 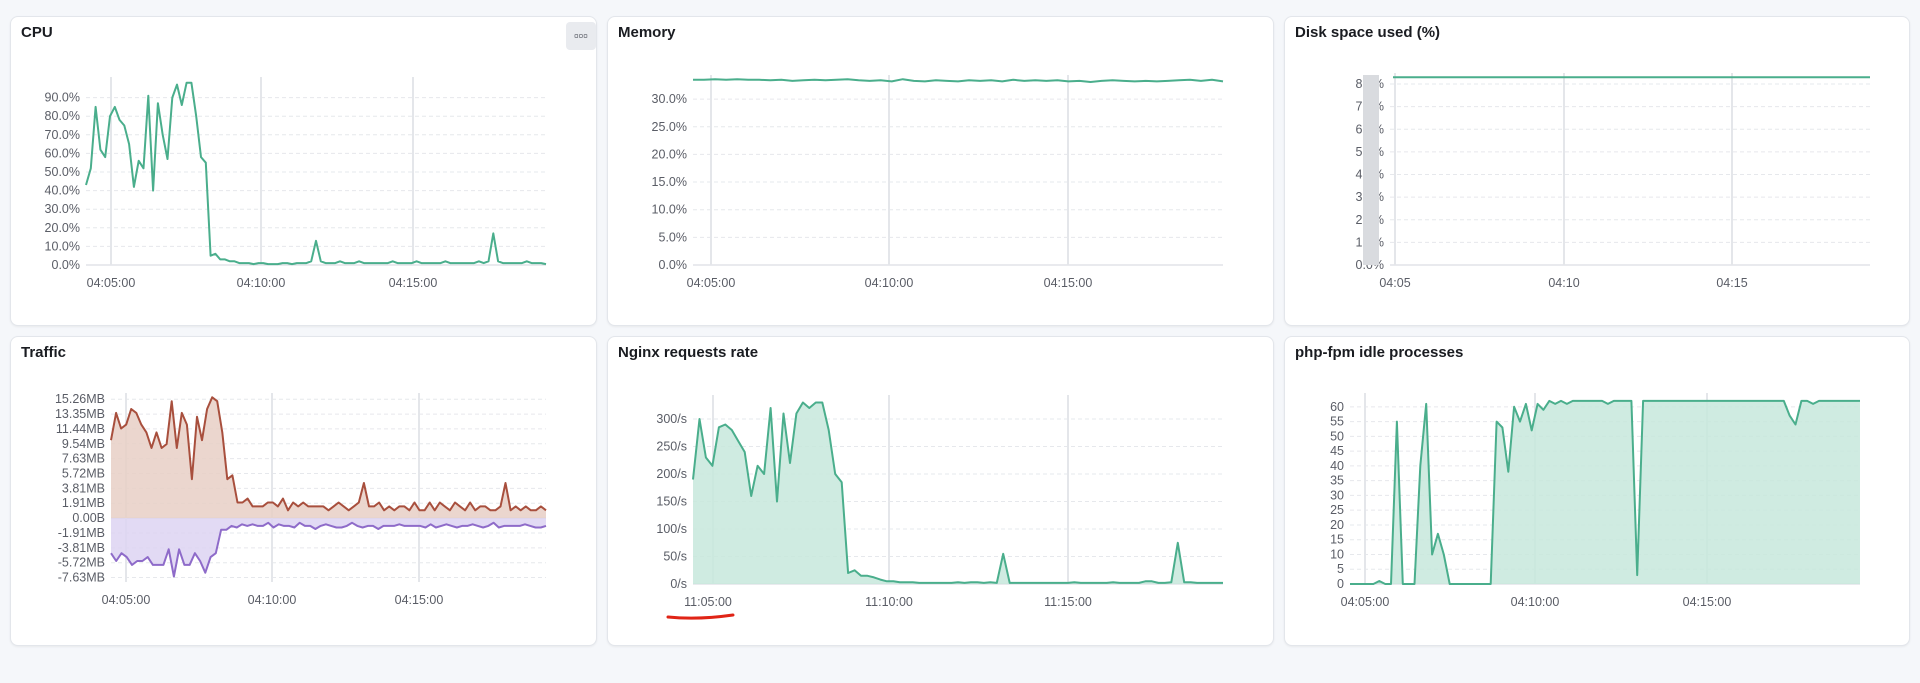 I want to click on y-tick-label: 9.54MB, so click(x=83, y=444).